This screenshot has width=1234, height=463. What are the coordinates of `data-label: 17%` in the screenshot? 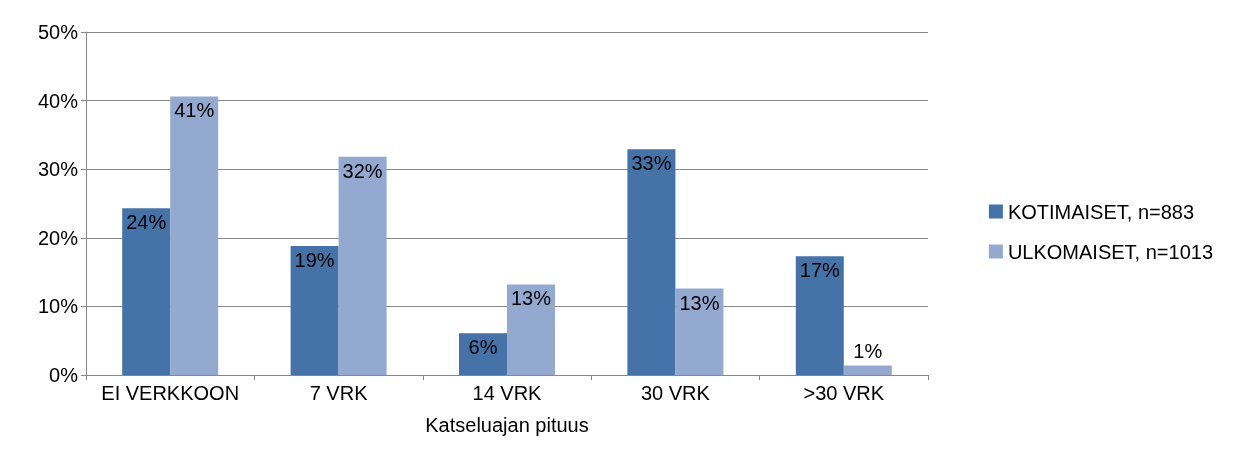 It's located at (820, 270).